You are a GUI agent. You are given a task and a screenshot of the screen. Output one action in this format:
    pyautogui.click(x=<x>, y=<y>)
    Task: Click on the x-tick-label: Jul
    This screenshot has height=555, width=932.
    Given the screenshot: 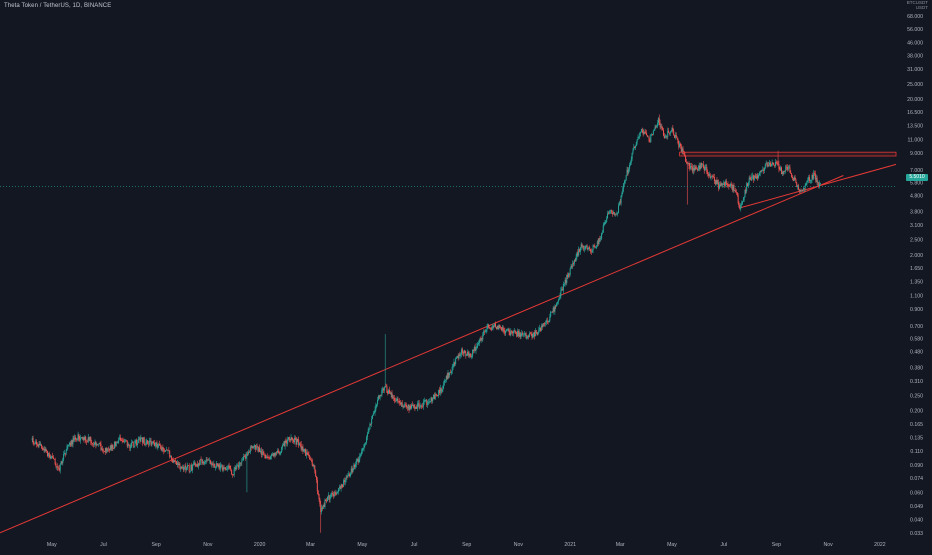 What is the action you would take?
    pyautogui.click(x=414, y=545)
    